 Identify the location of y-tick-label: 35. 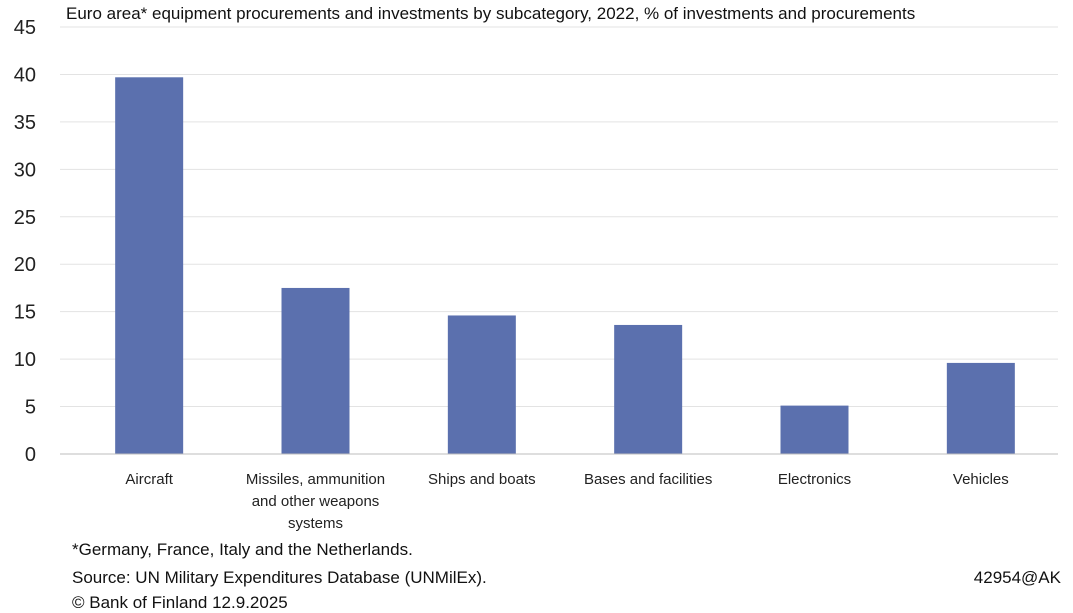
(25, 123).